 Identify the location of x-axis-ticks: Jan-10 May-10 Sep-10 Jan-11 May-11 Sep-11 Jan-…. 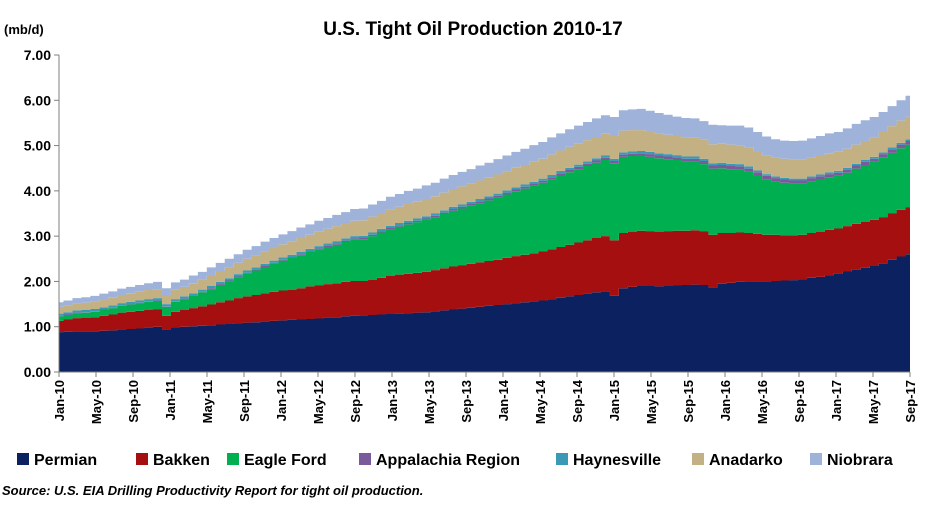
(485, 398).